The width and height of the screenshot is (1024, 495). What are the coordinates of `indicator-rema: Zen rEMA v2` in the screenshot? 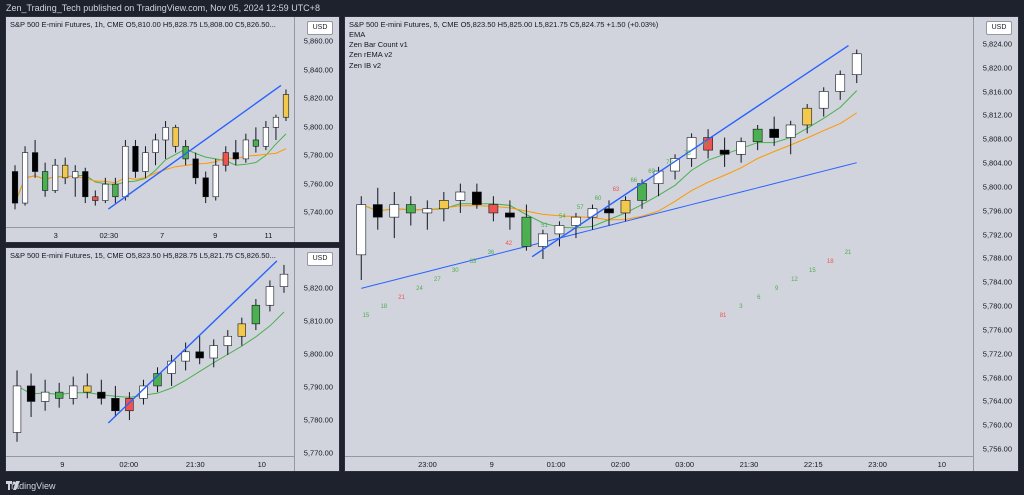 It's located at (371, 55).